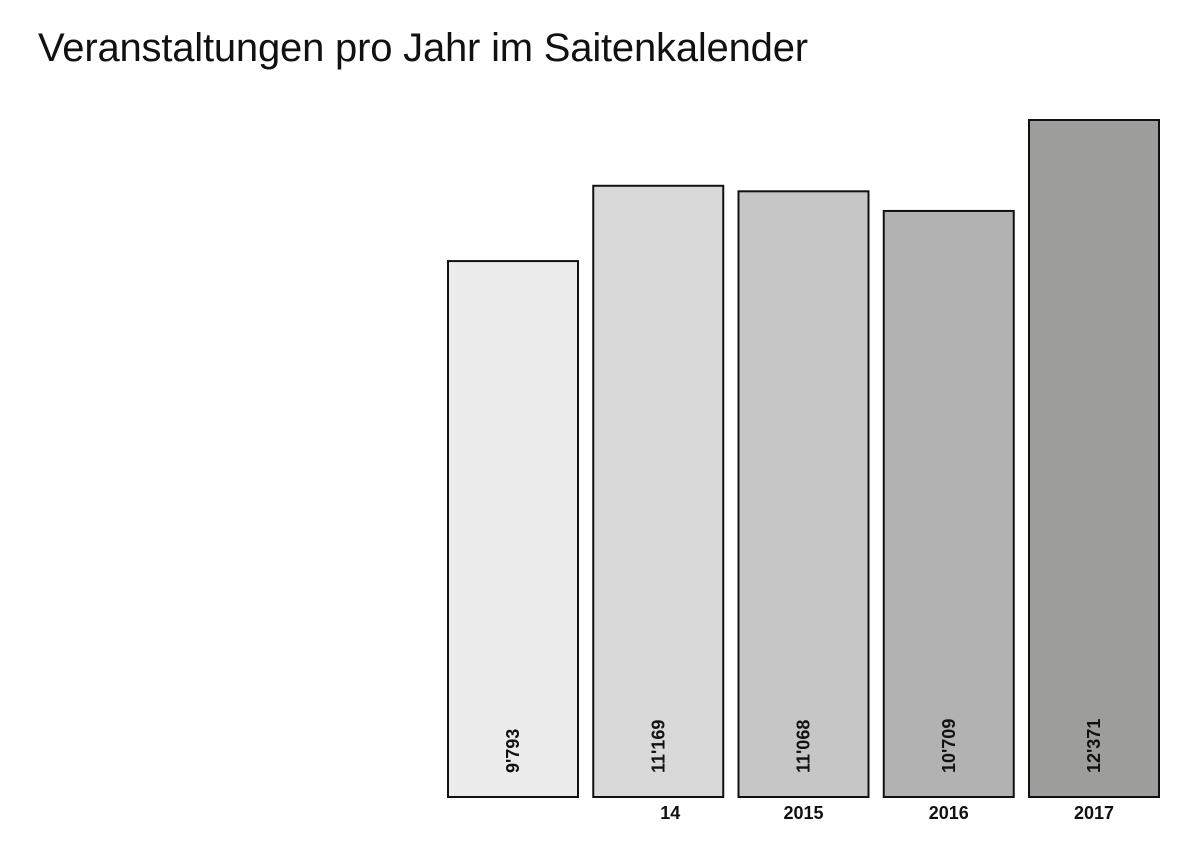  I want to click on x-tick-label: 2016, so click(949, 813).